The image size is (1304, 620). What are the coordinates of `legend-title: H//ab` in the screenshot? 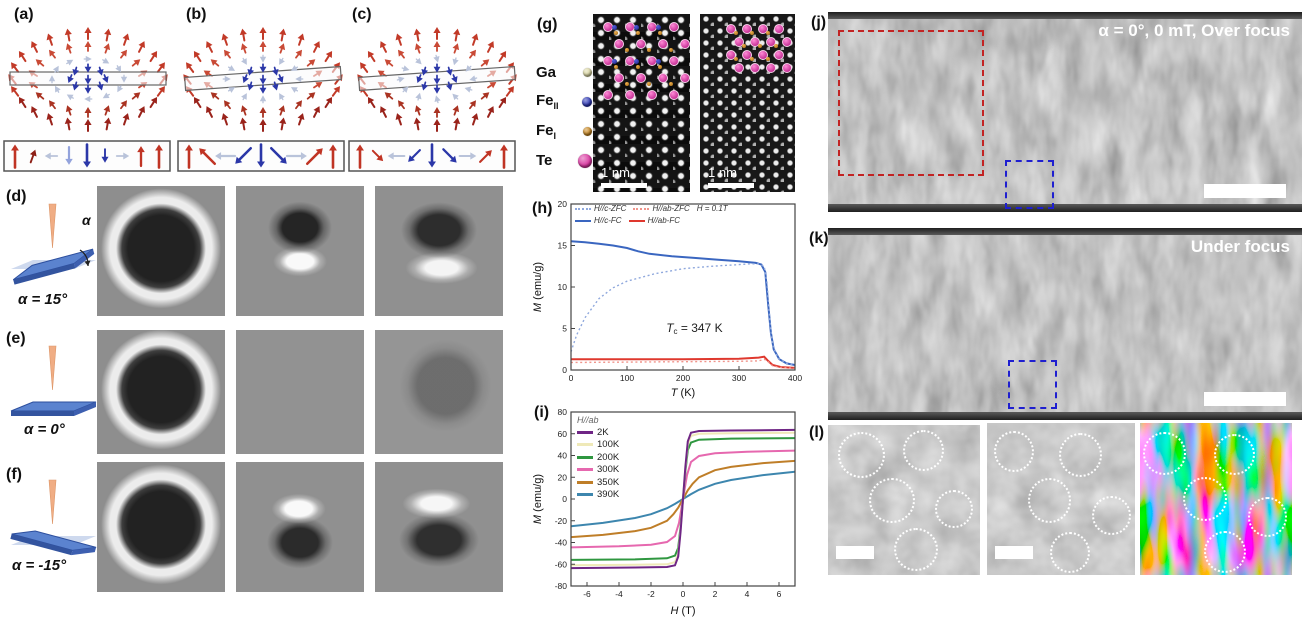 It's located at (588, 420).